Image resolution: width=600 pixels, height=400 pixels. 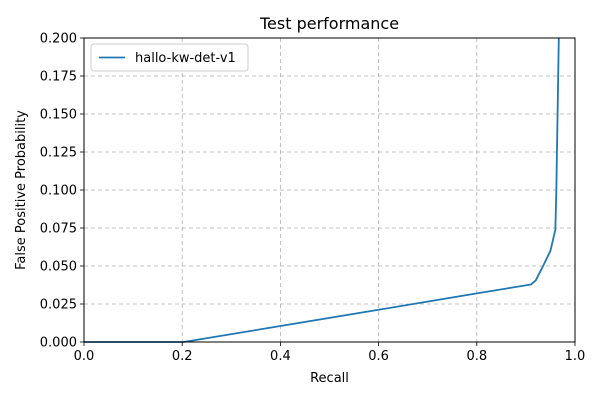 What do you see at coordinates (378, 356) in the screenshot?
I see `x-tick-label: 0.6` at bounding box center [378, 356].